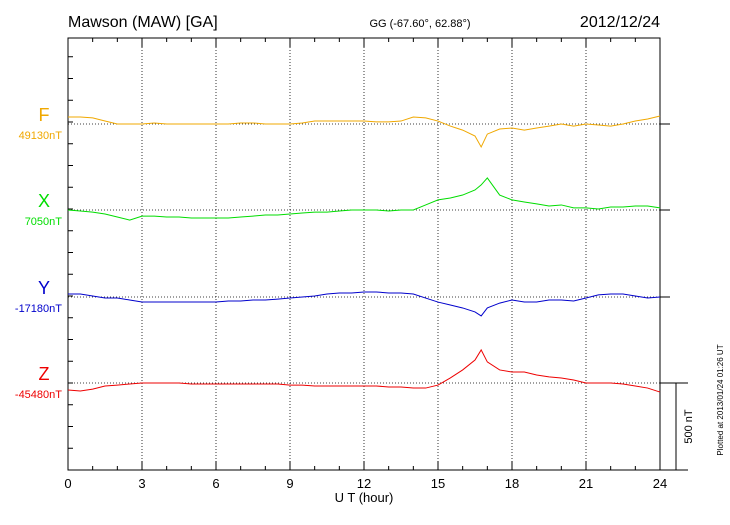 The height and width of the screenshot is (525, 730). I want to click on baseline-label: -17180nT, so click(38, 309).